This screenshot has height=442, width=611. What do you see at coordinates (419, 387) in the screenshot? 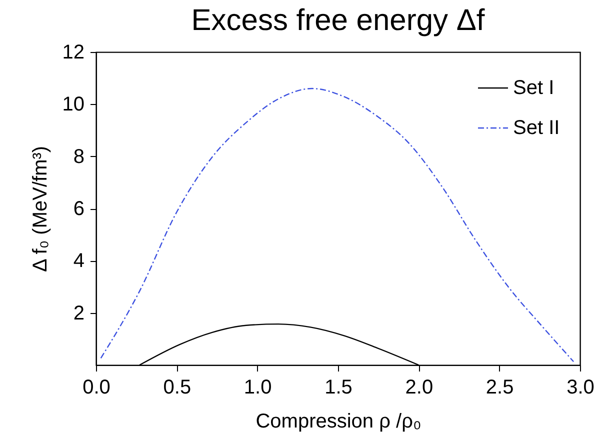
I see `x-tick-label: 2.0` at bounding box center [419, 387].